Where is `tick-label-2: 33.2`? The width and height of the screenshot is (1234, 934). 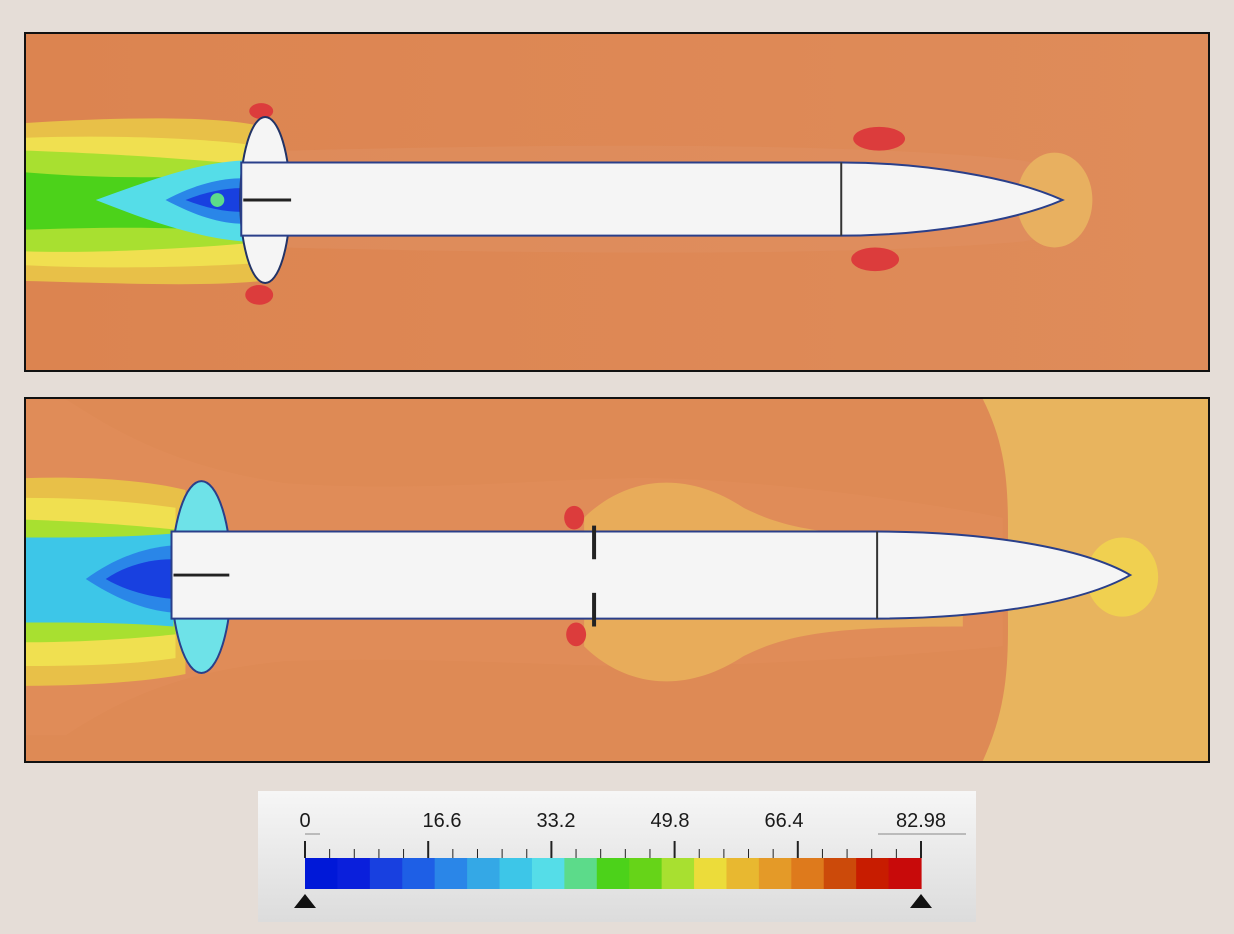
tick-label-2: 33.2 is located at coordinates (556, 821).